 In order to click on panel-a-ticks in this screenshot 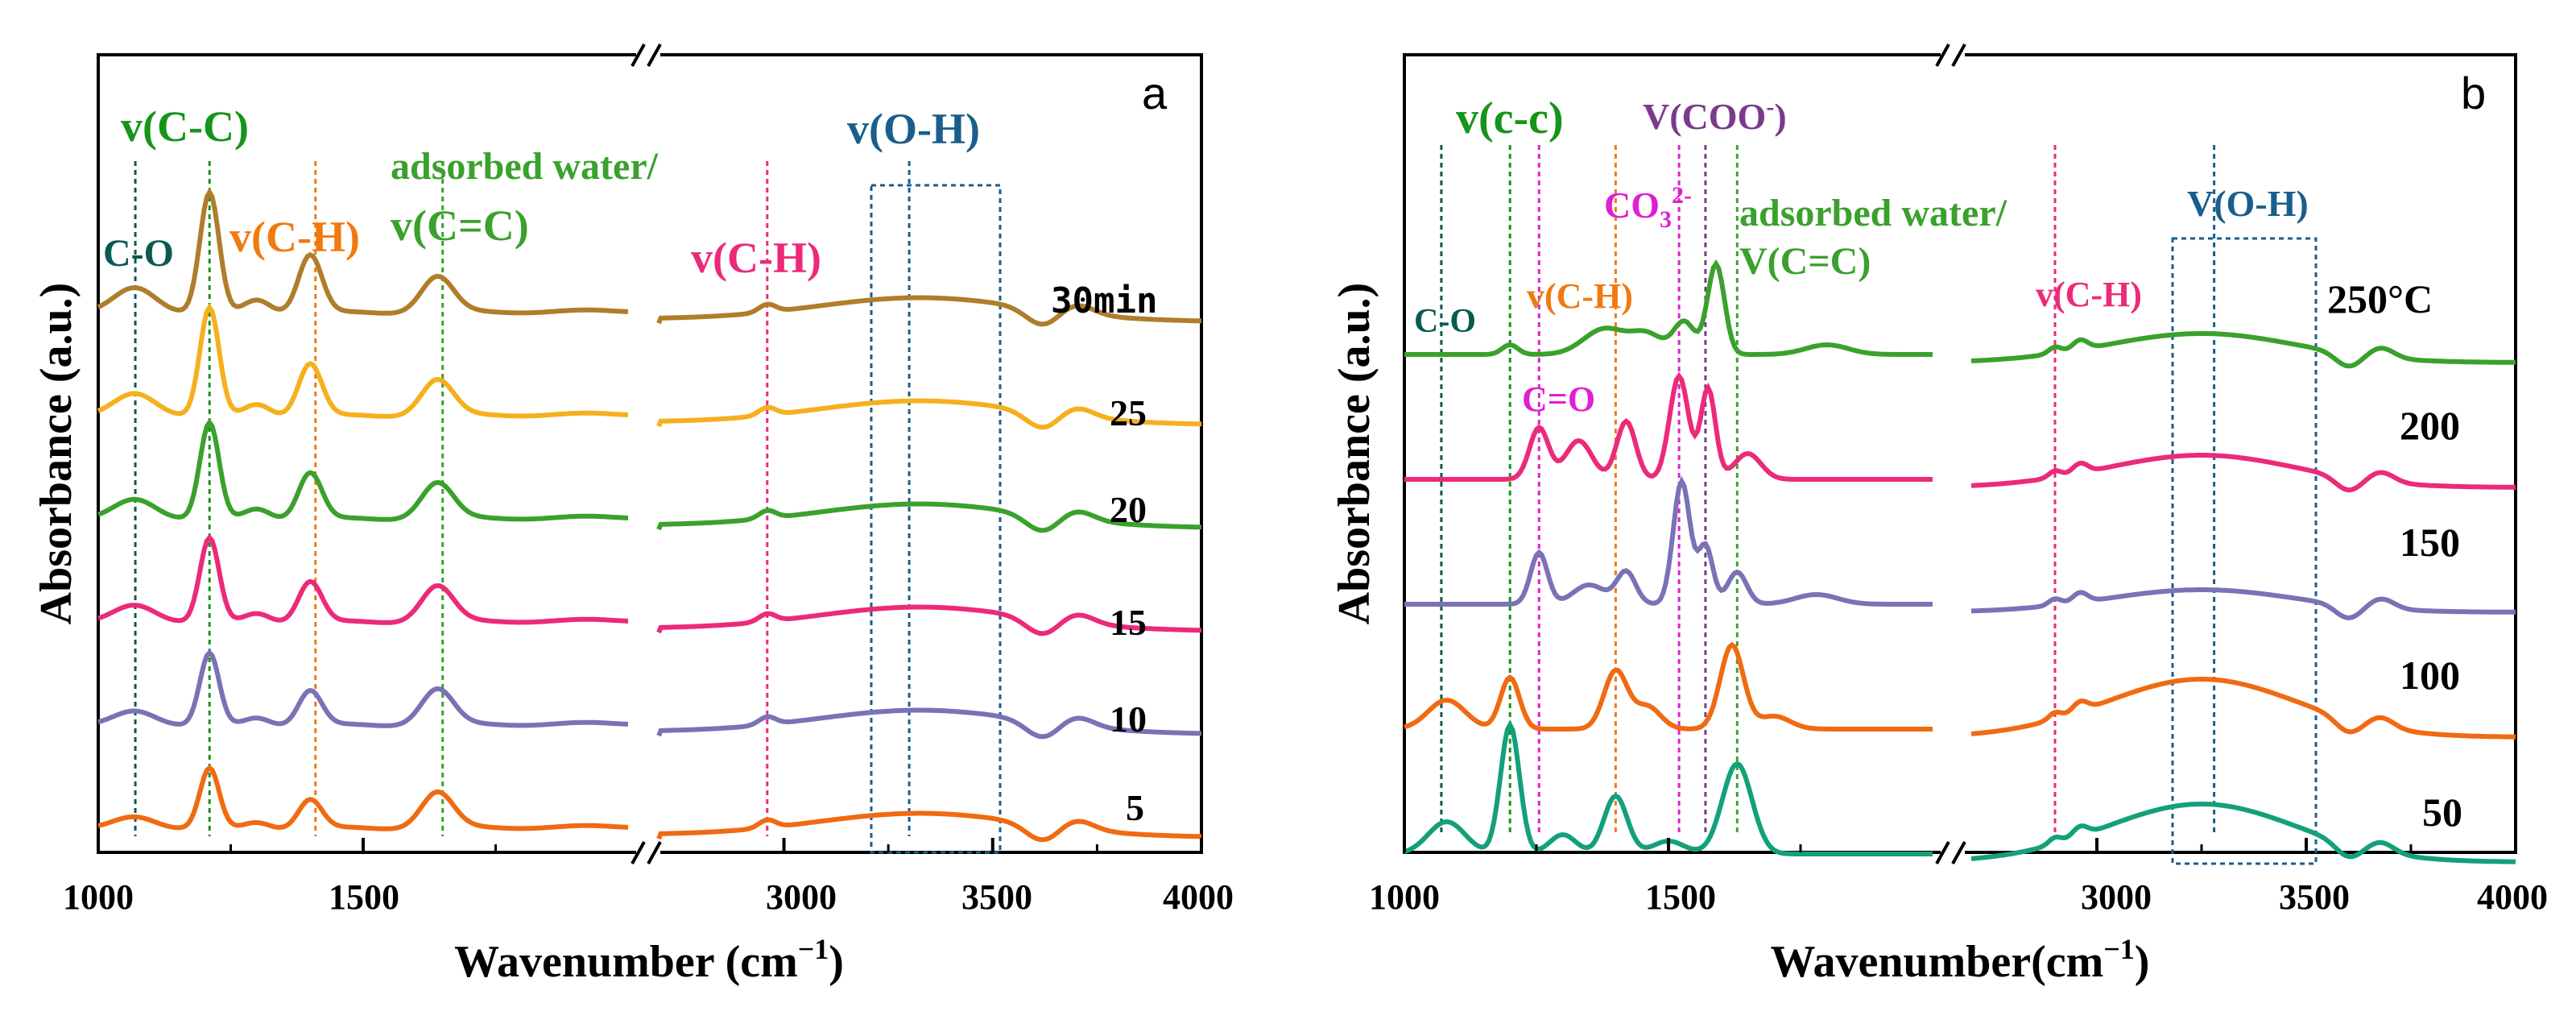, I will do `click(650, 845)`.